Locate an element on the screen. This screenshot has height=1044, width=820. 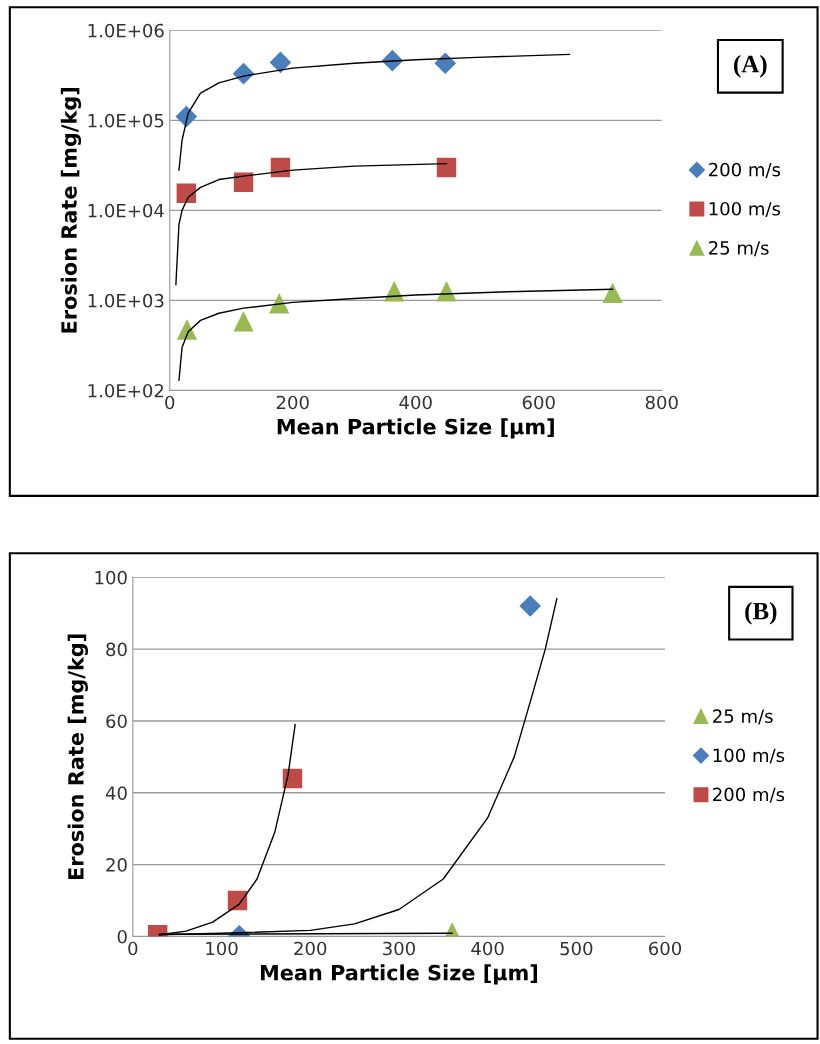
y-tick-label: 1.0E+02 is located at coordinates (126, 390).